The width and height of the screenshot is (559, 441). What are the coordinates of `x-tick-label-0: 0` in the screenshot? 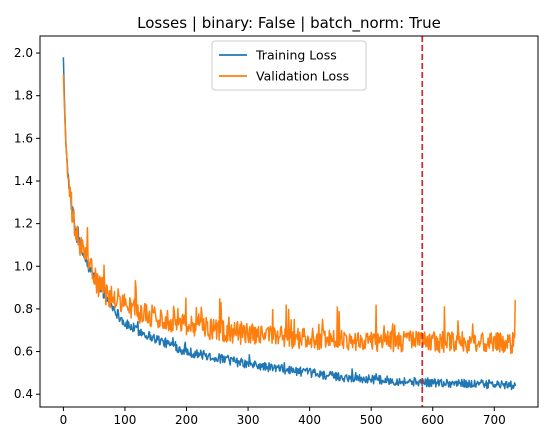 It's located at (64, 420).